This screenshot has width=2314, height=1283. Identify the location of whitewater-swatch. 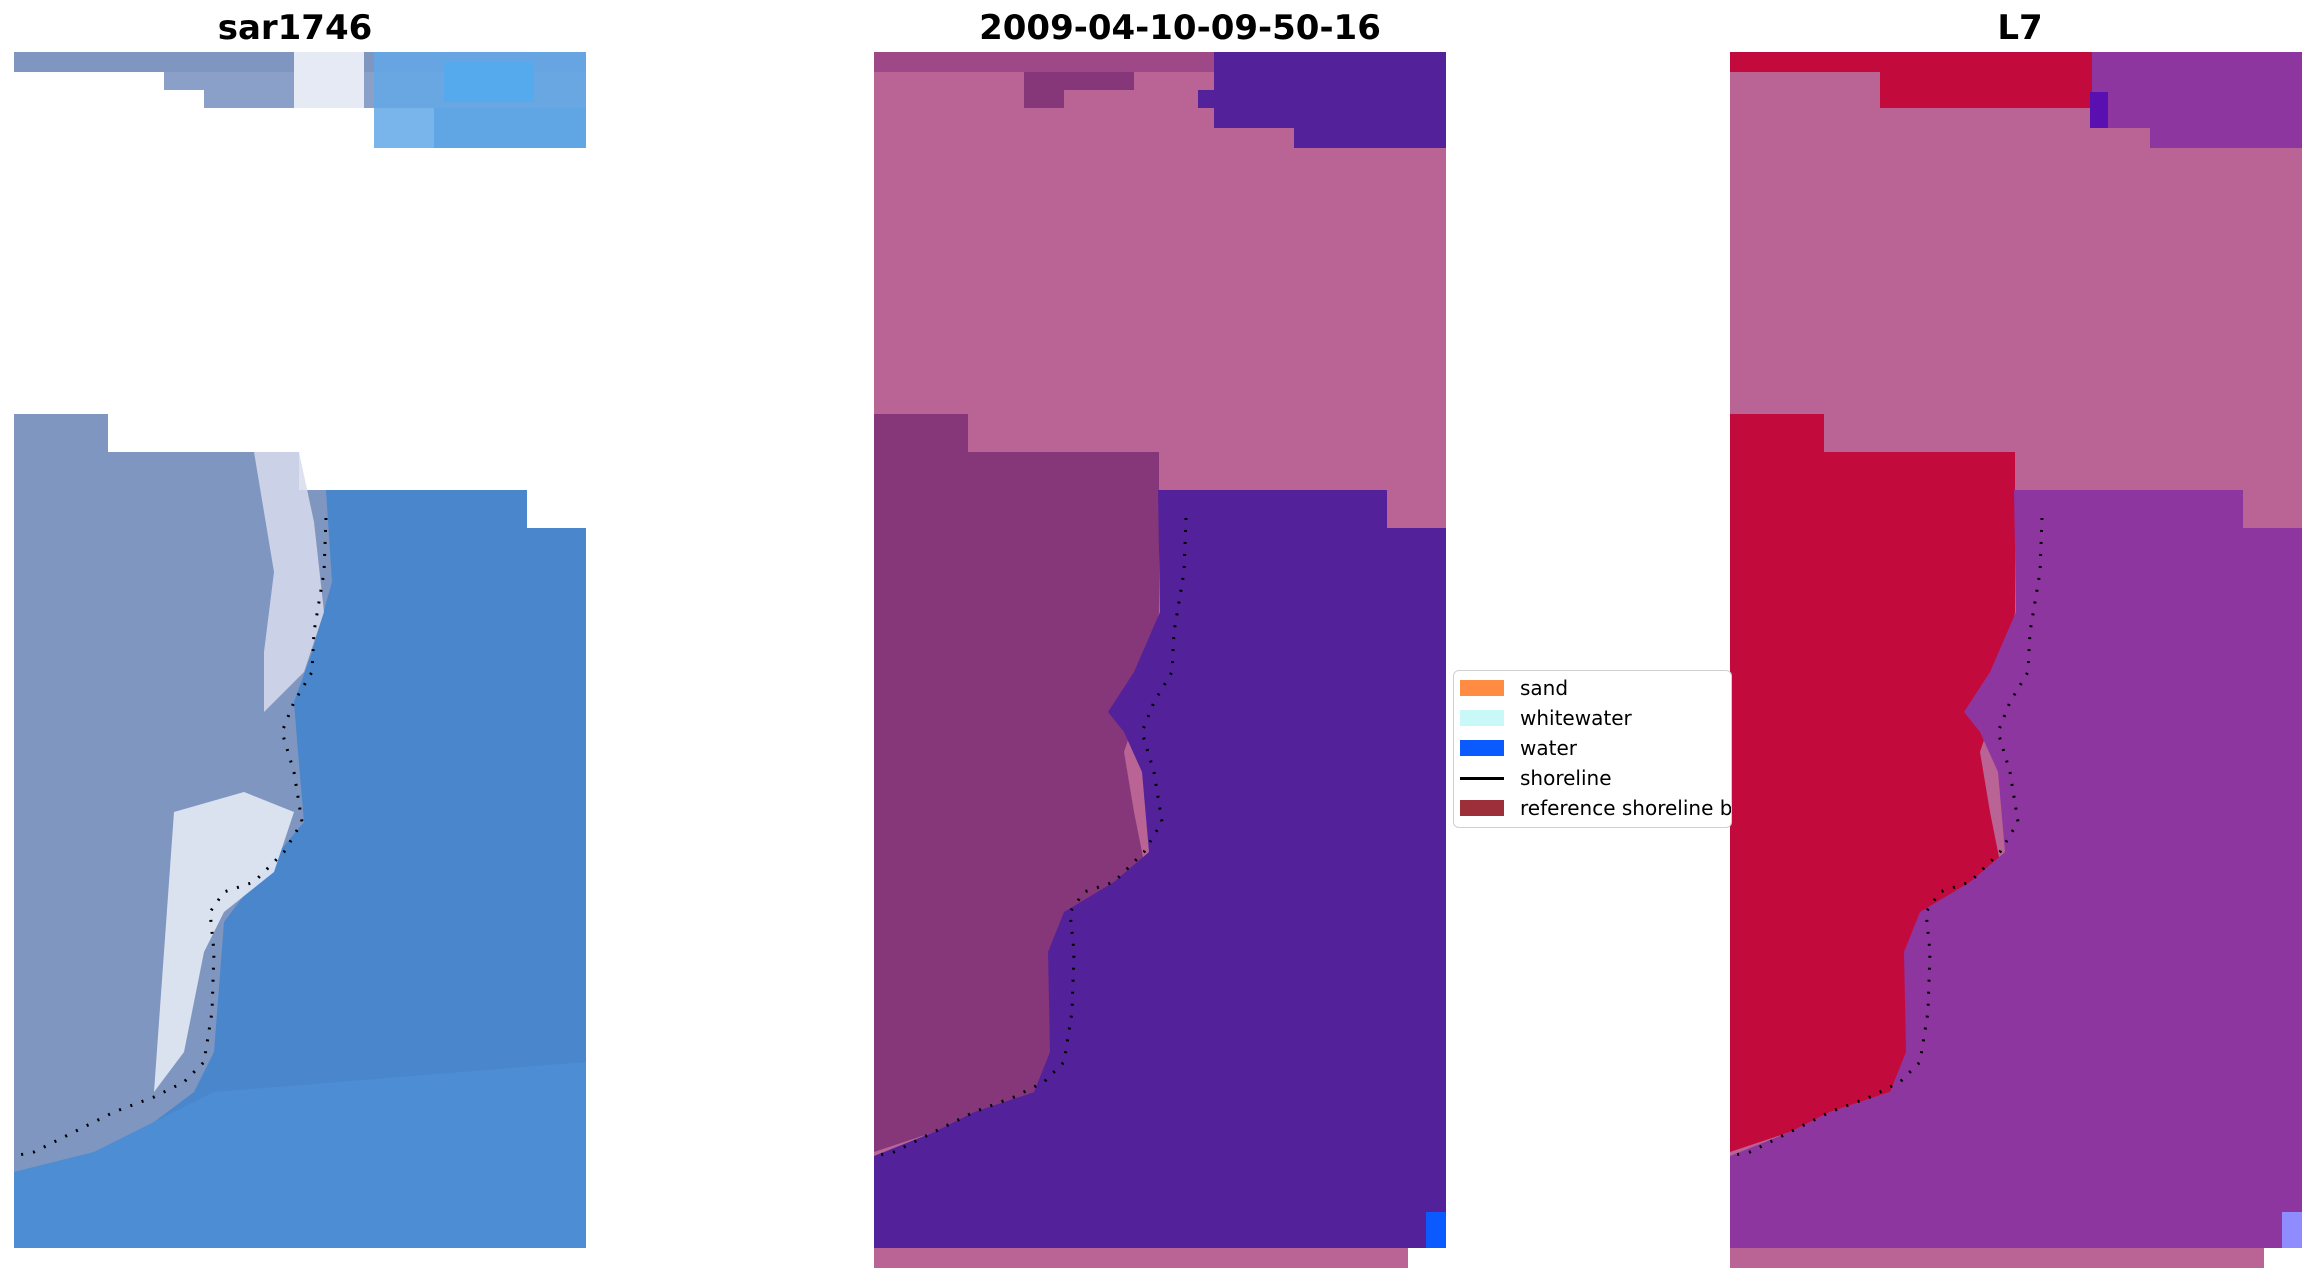
(1482, 718).